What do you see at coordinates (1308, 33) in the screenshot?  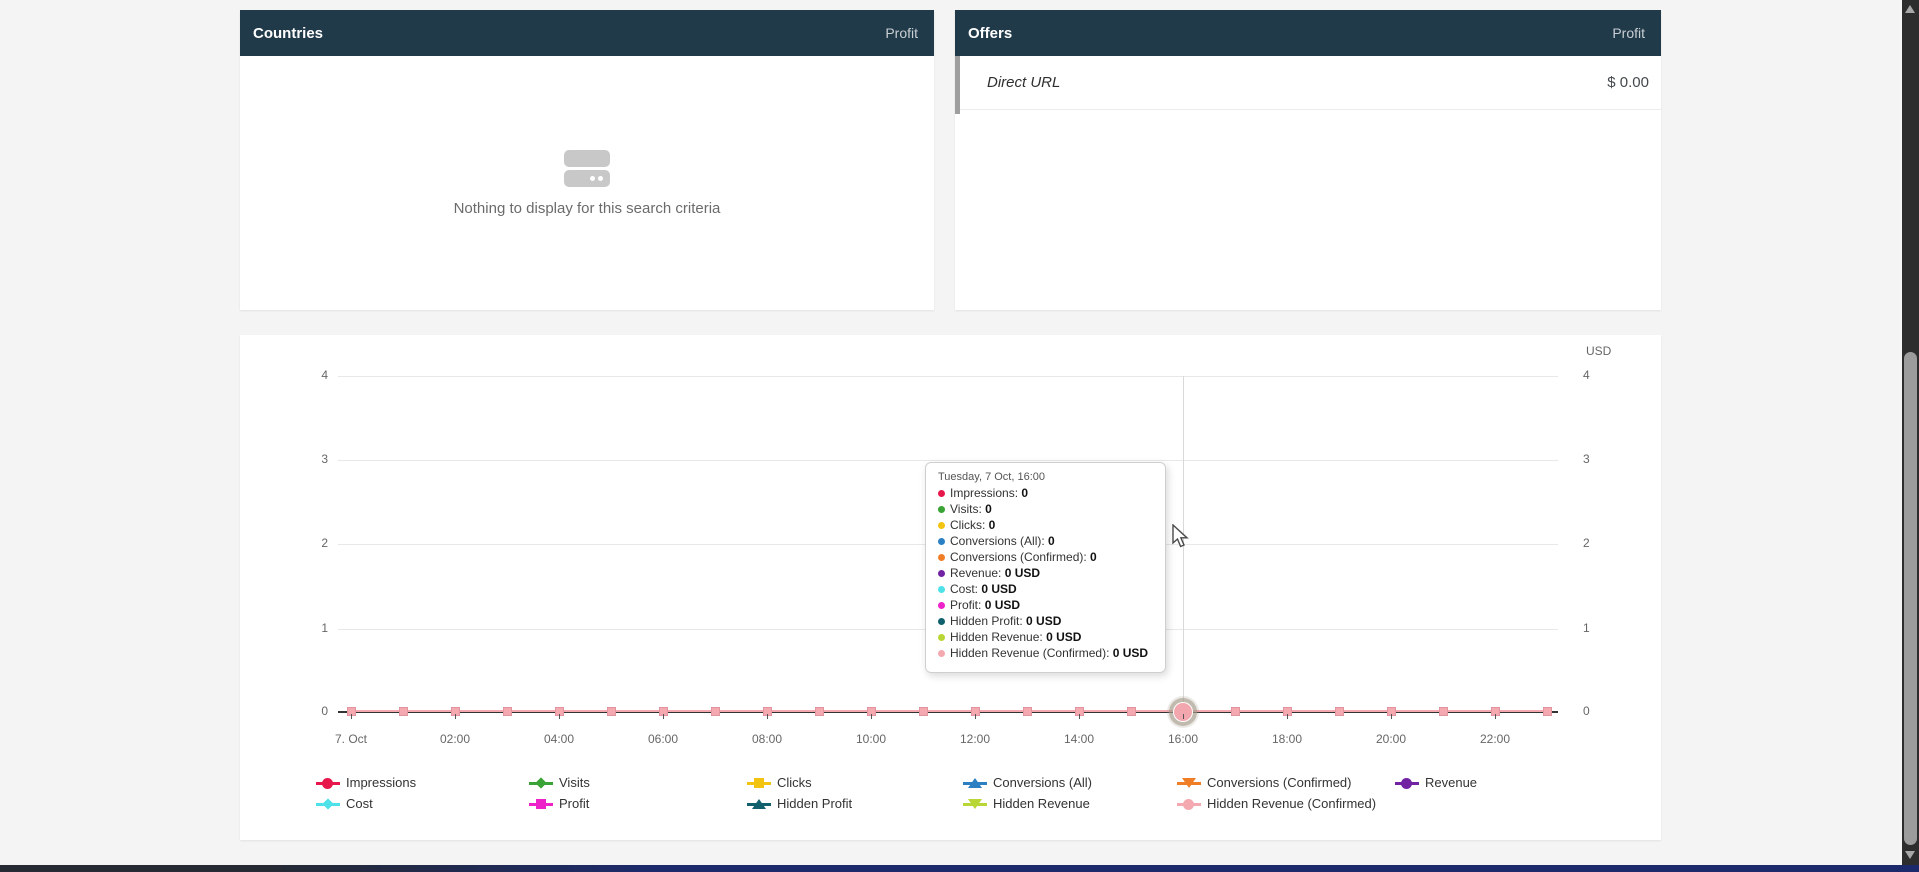 I see `offers-panel-header: Offers Profit` at bounding box center [1308, 33].